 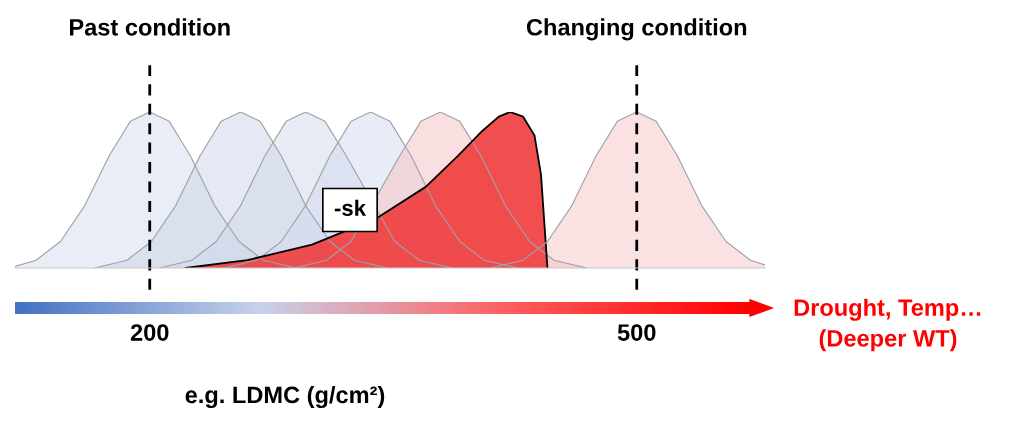 I want to click on ref-line-label: Past condition, so click(x=150, y=27).